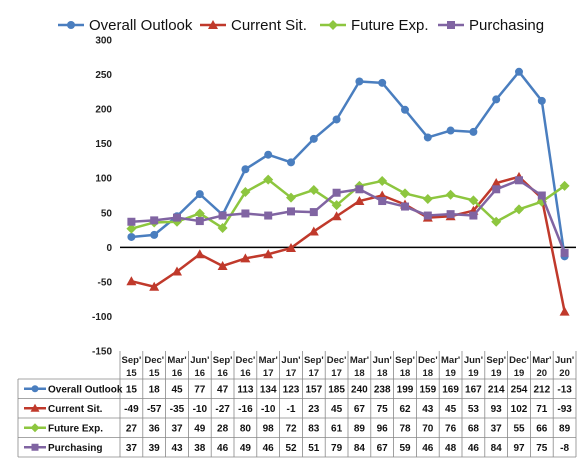  What do you see at coordinates (103, 179) in the screenshot?
I see `y-tick-label: 100` at bounding box center [103, 179].